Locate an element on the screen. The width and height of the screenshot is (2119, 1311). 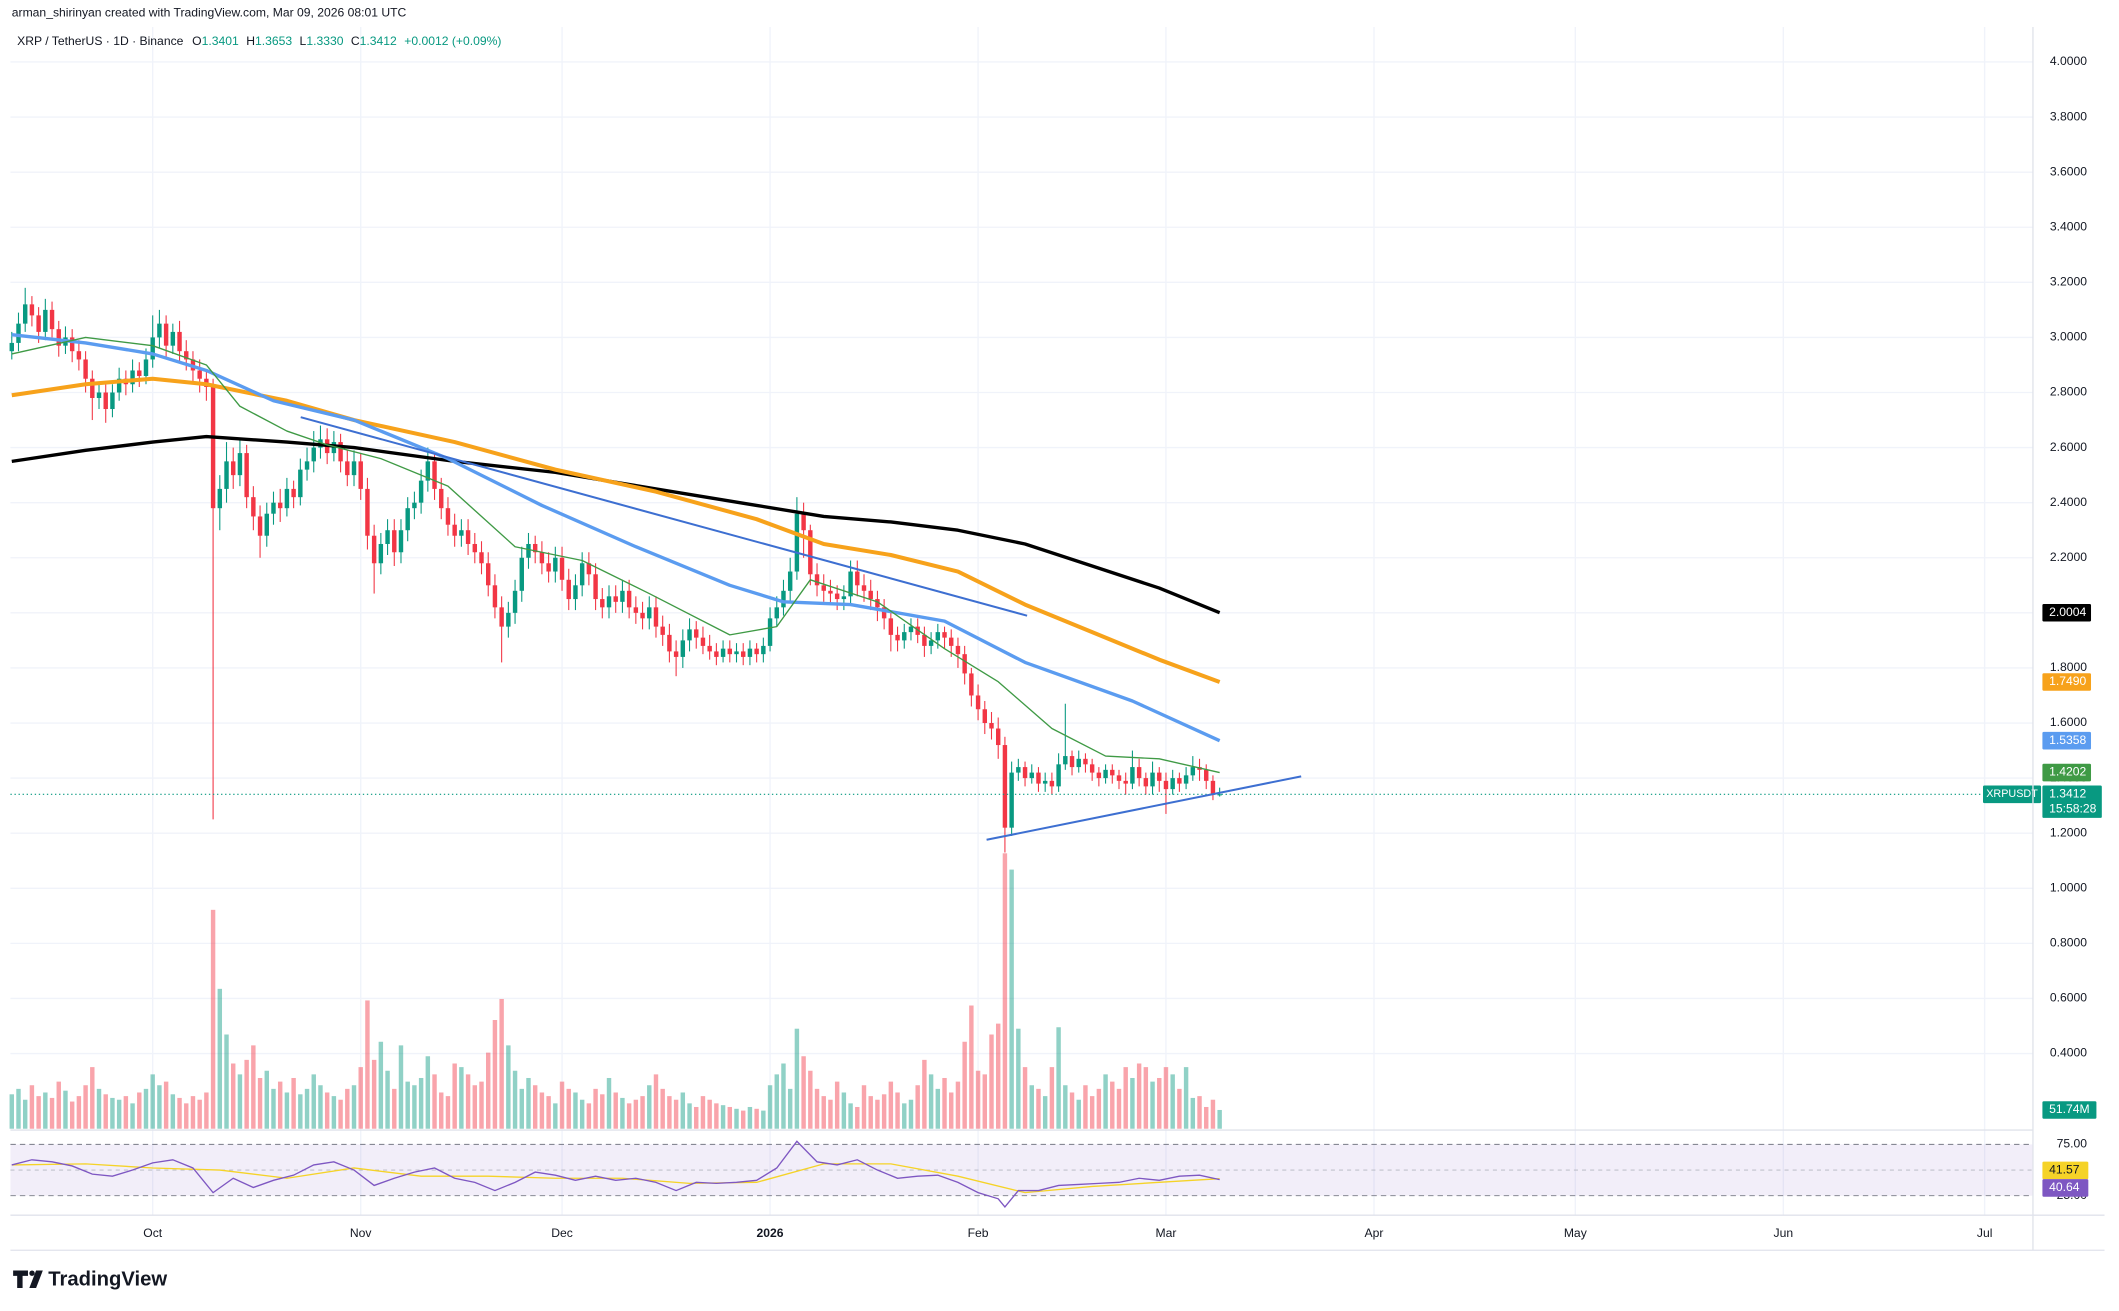
y-tick-label: 1.2000 is located at coordinates (2068, 832).